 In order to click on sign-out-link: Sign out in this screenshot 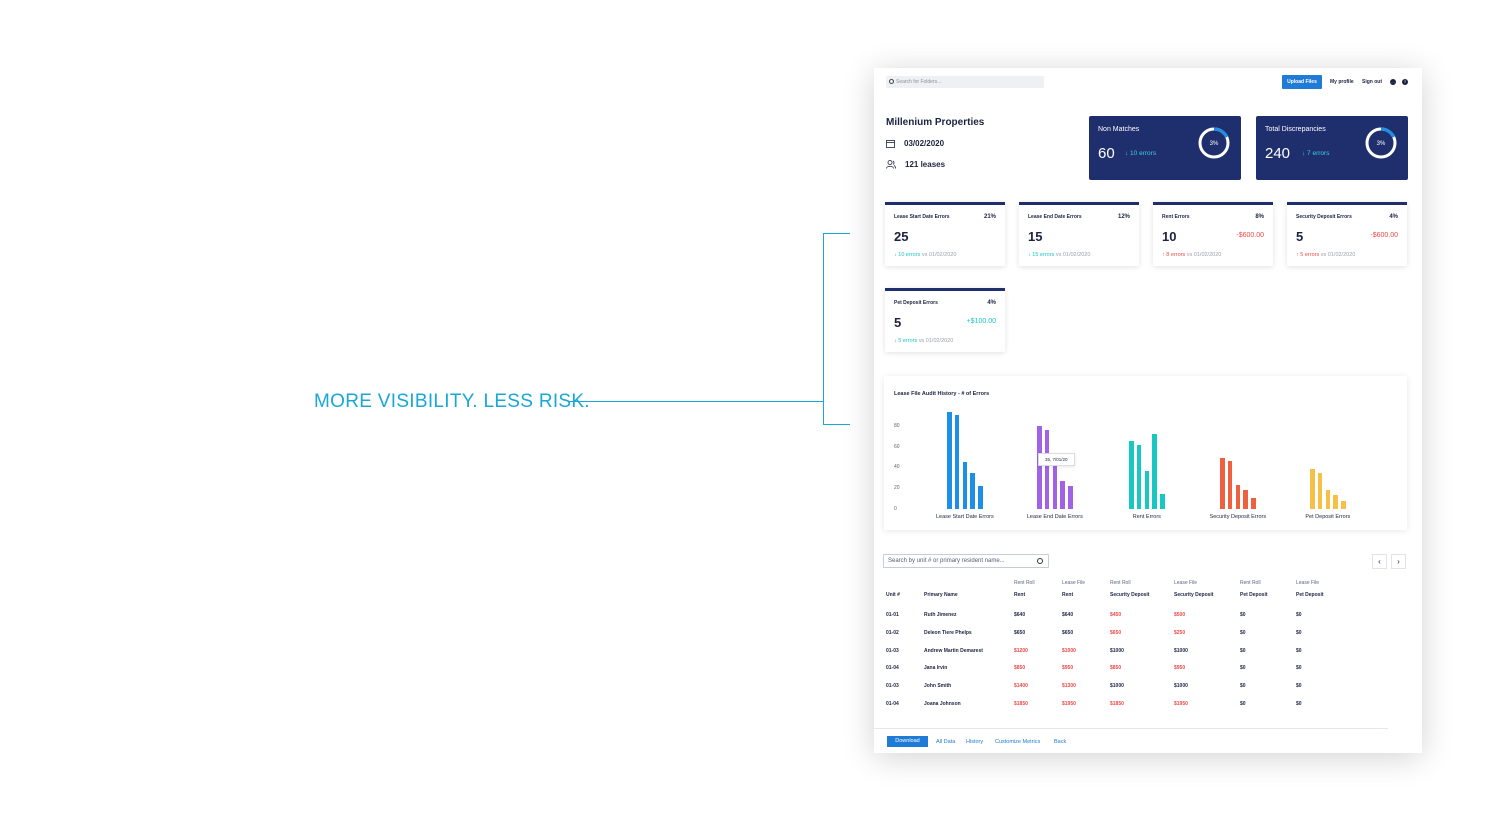, I will do `click(1372, 82)`.